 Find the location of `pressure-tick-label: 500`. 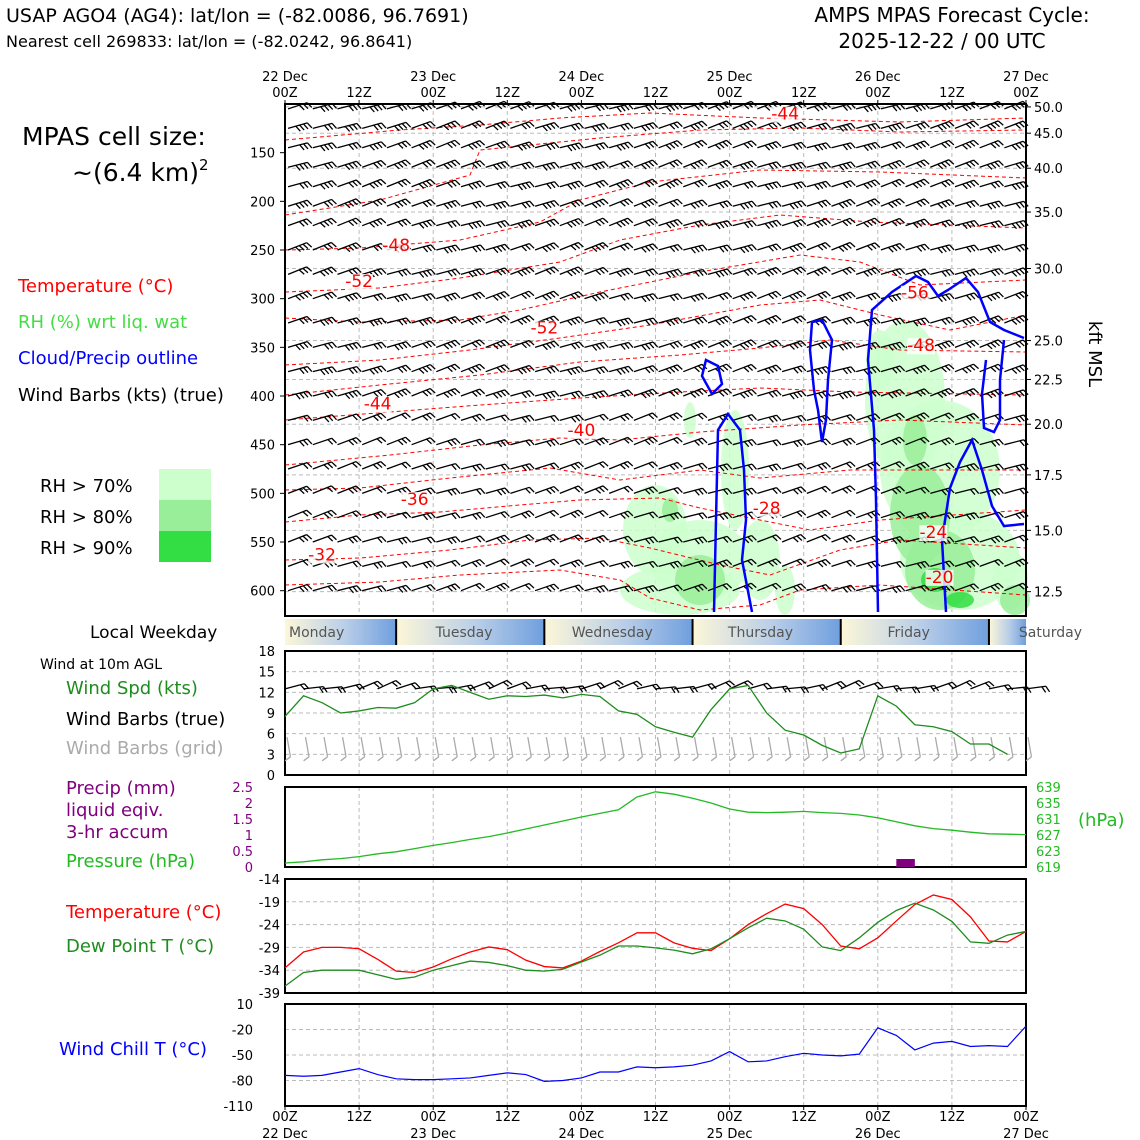

pressure-tick-label: 500 is located at coordinates (262, 494).